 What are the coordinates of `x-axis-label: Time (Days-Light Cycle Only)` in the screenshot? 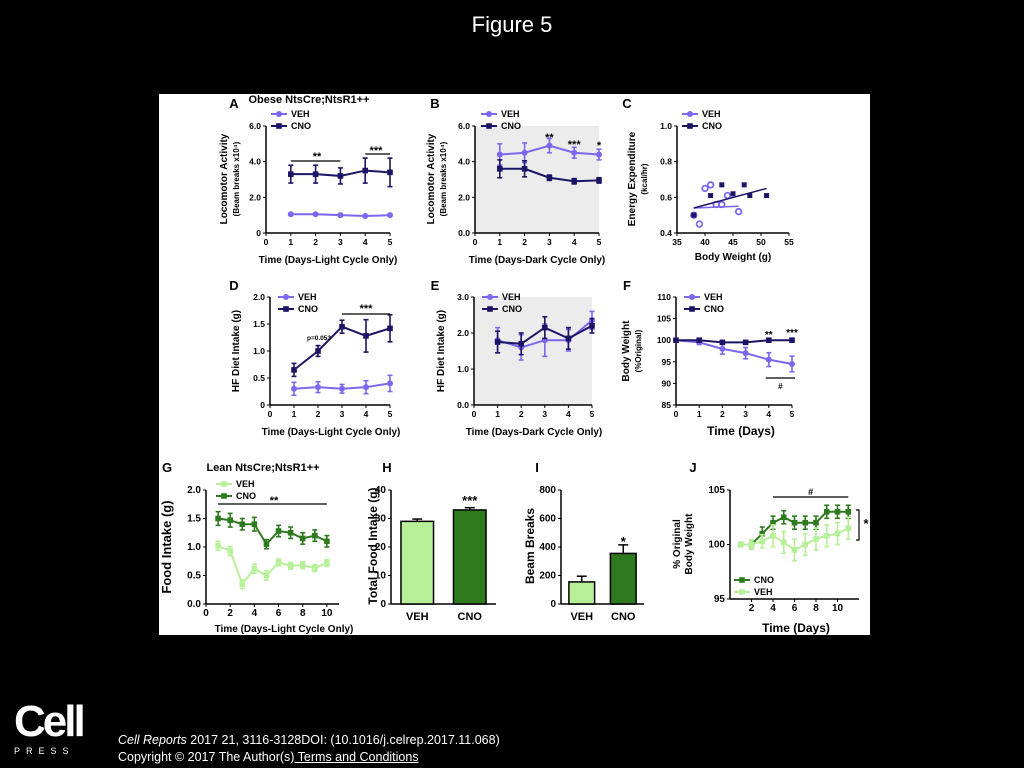 It's located at (284, 629).